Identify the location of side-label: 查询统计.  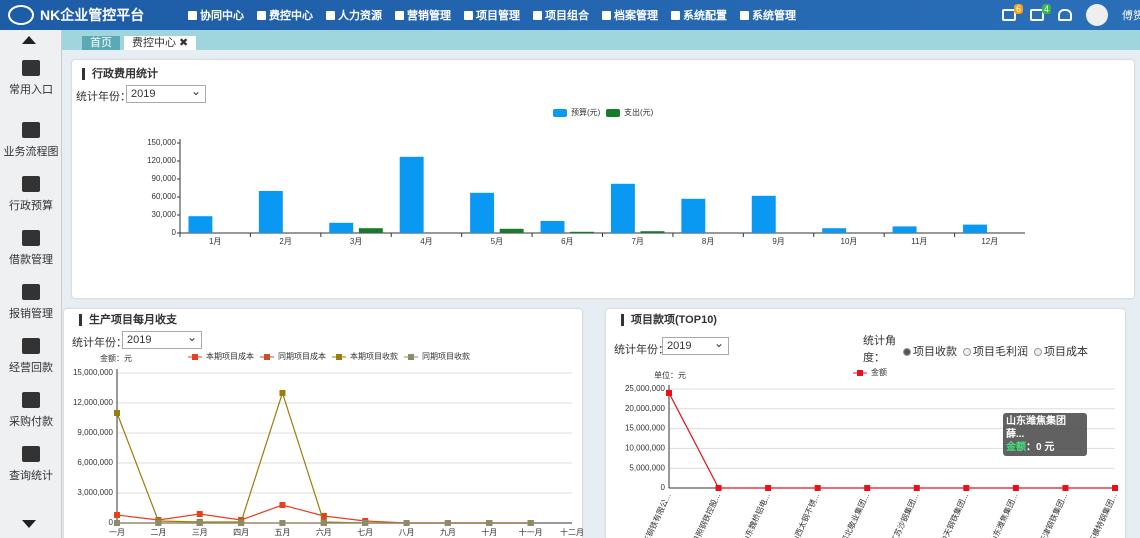
(31, 476).